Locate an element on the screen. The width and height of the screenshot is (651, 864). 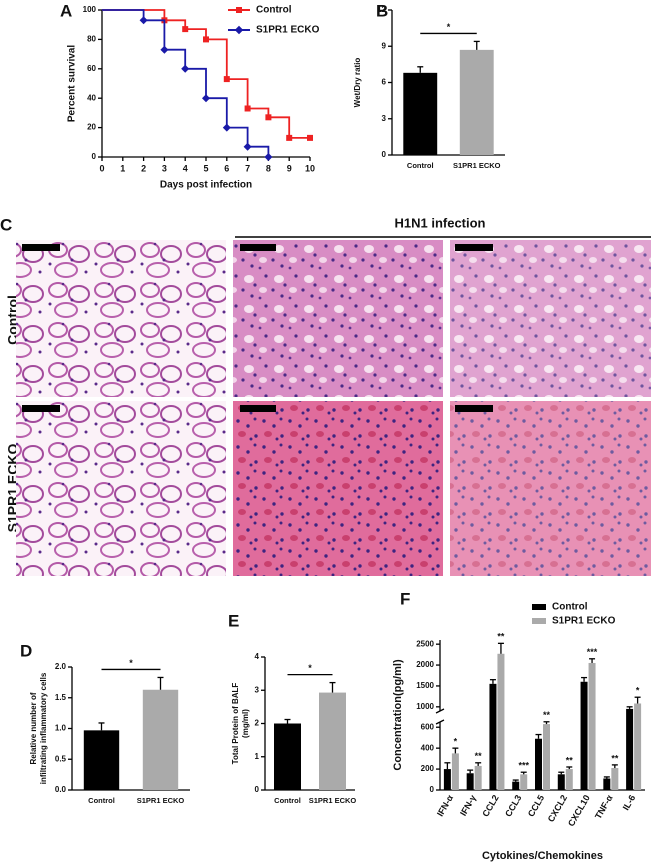
panel-letter: C is located at coordinates (6, 224).